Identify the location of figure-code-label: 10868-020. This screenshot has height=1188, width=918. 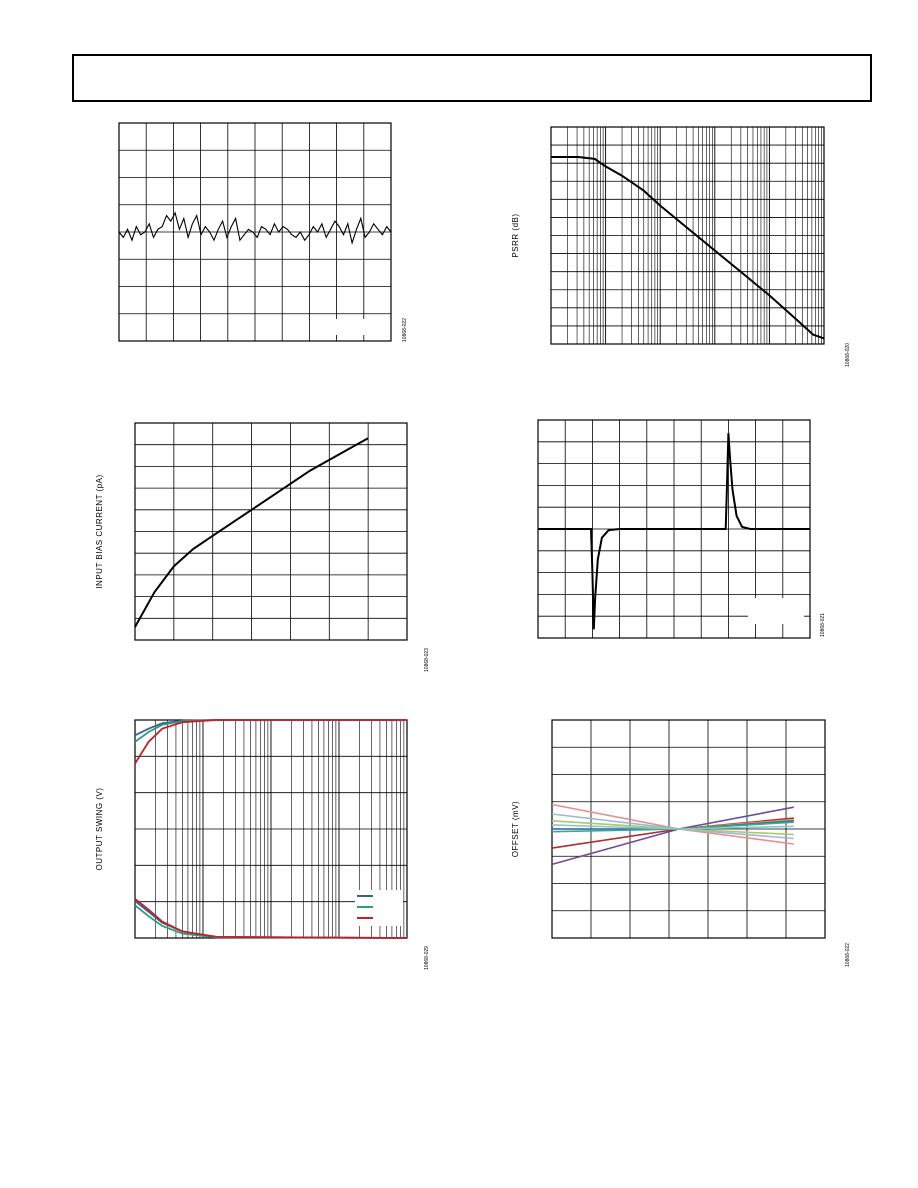
(848, 355).